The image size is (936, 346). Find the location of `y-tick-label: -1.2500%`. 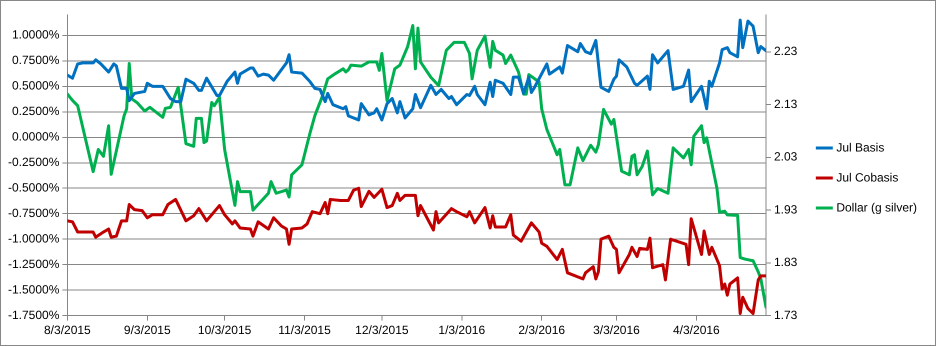

y-tick-label: -1.2500% is located at coordinates (34, 263).